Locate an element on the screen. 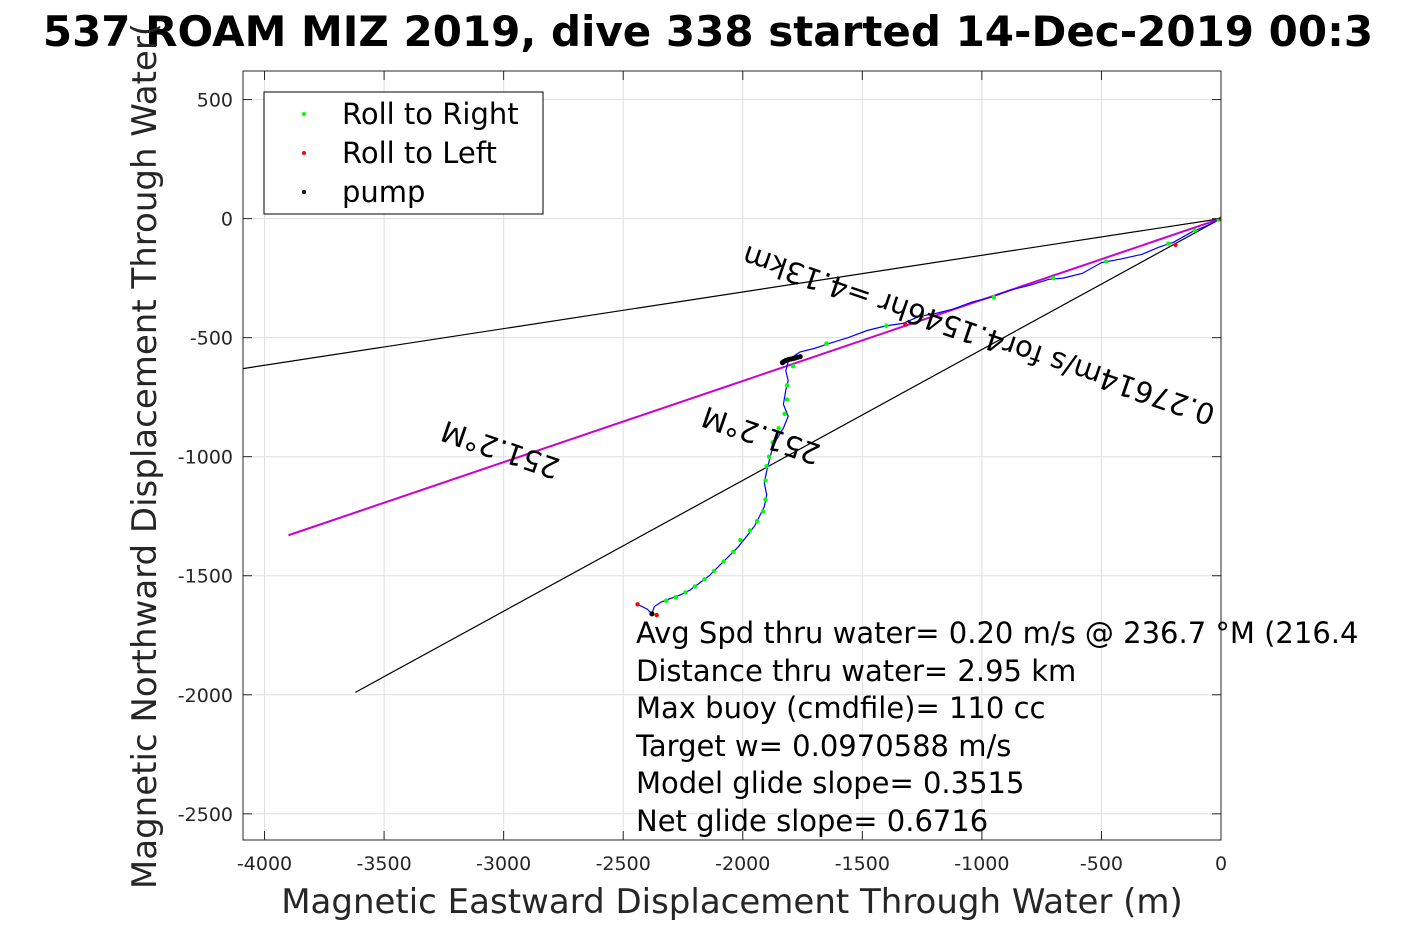 This screenshot has width=1417, height=945. legend-box is located at coordinates (403, 153).